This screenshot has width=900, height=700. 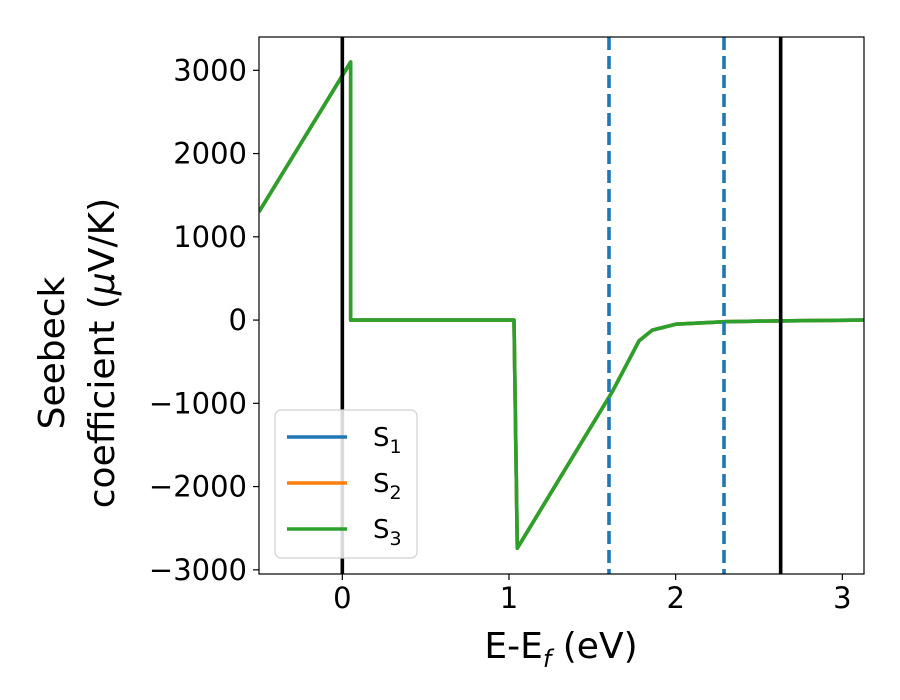 What do you see at coordinates (342, 598) in the screenshot?
I see `x-tick-label: 0` at bounding box center [342, 598].